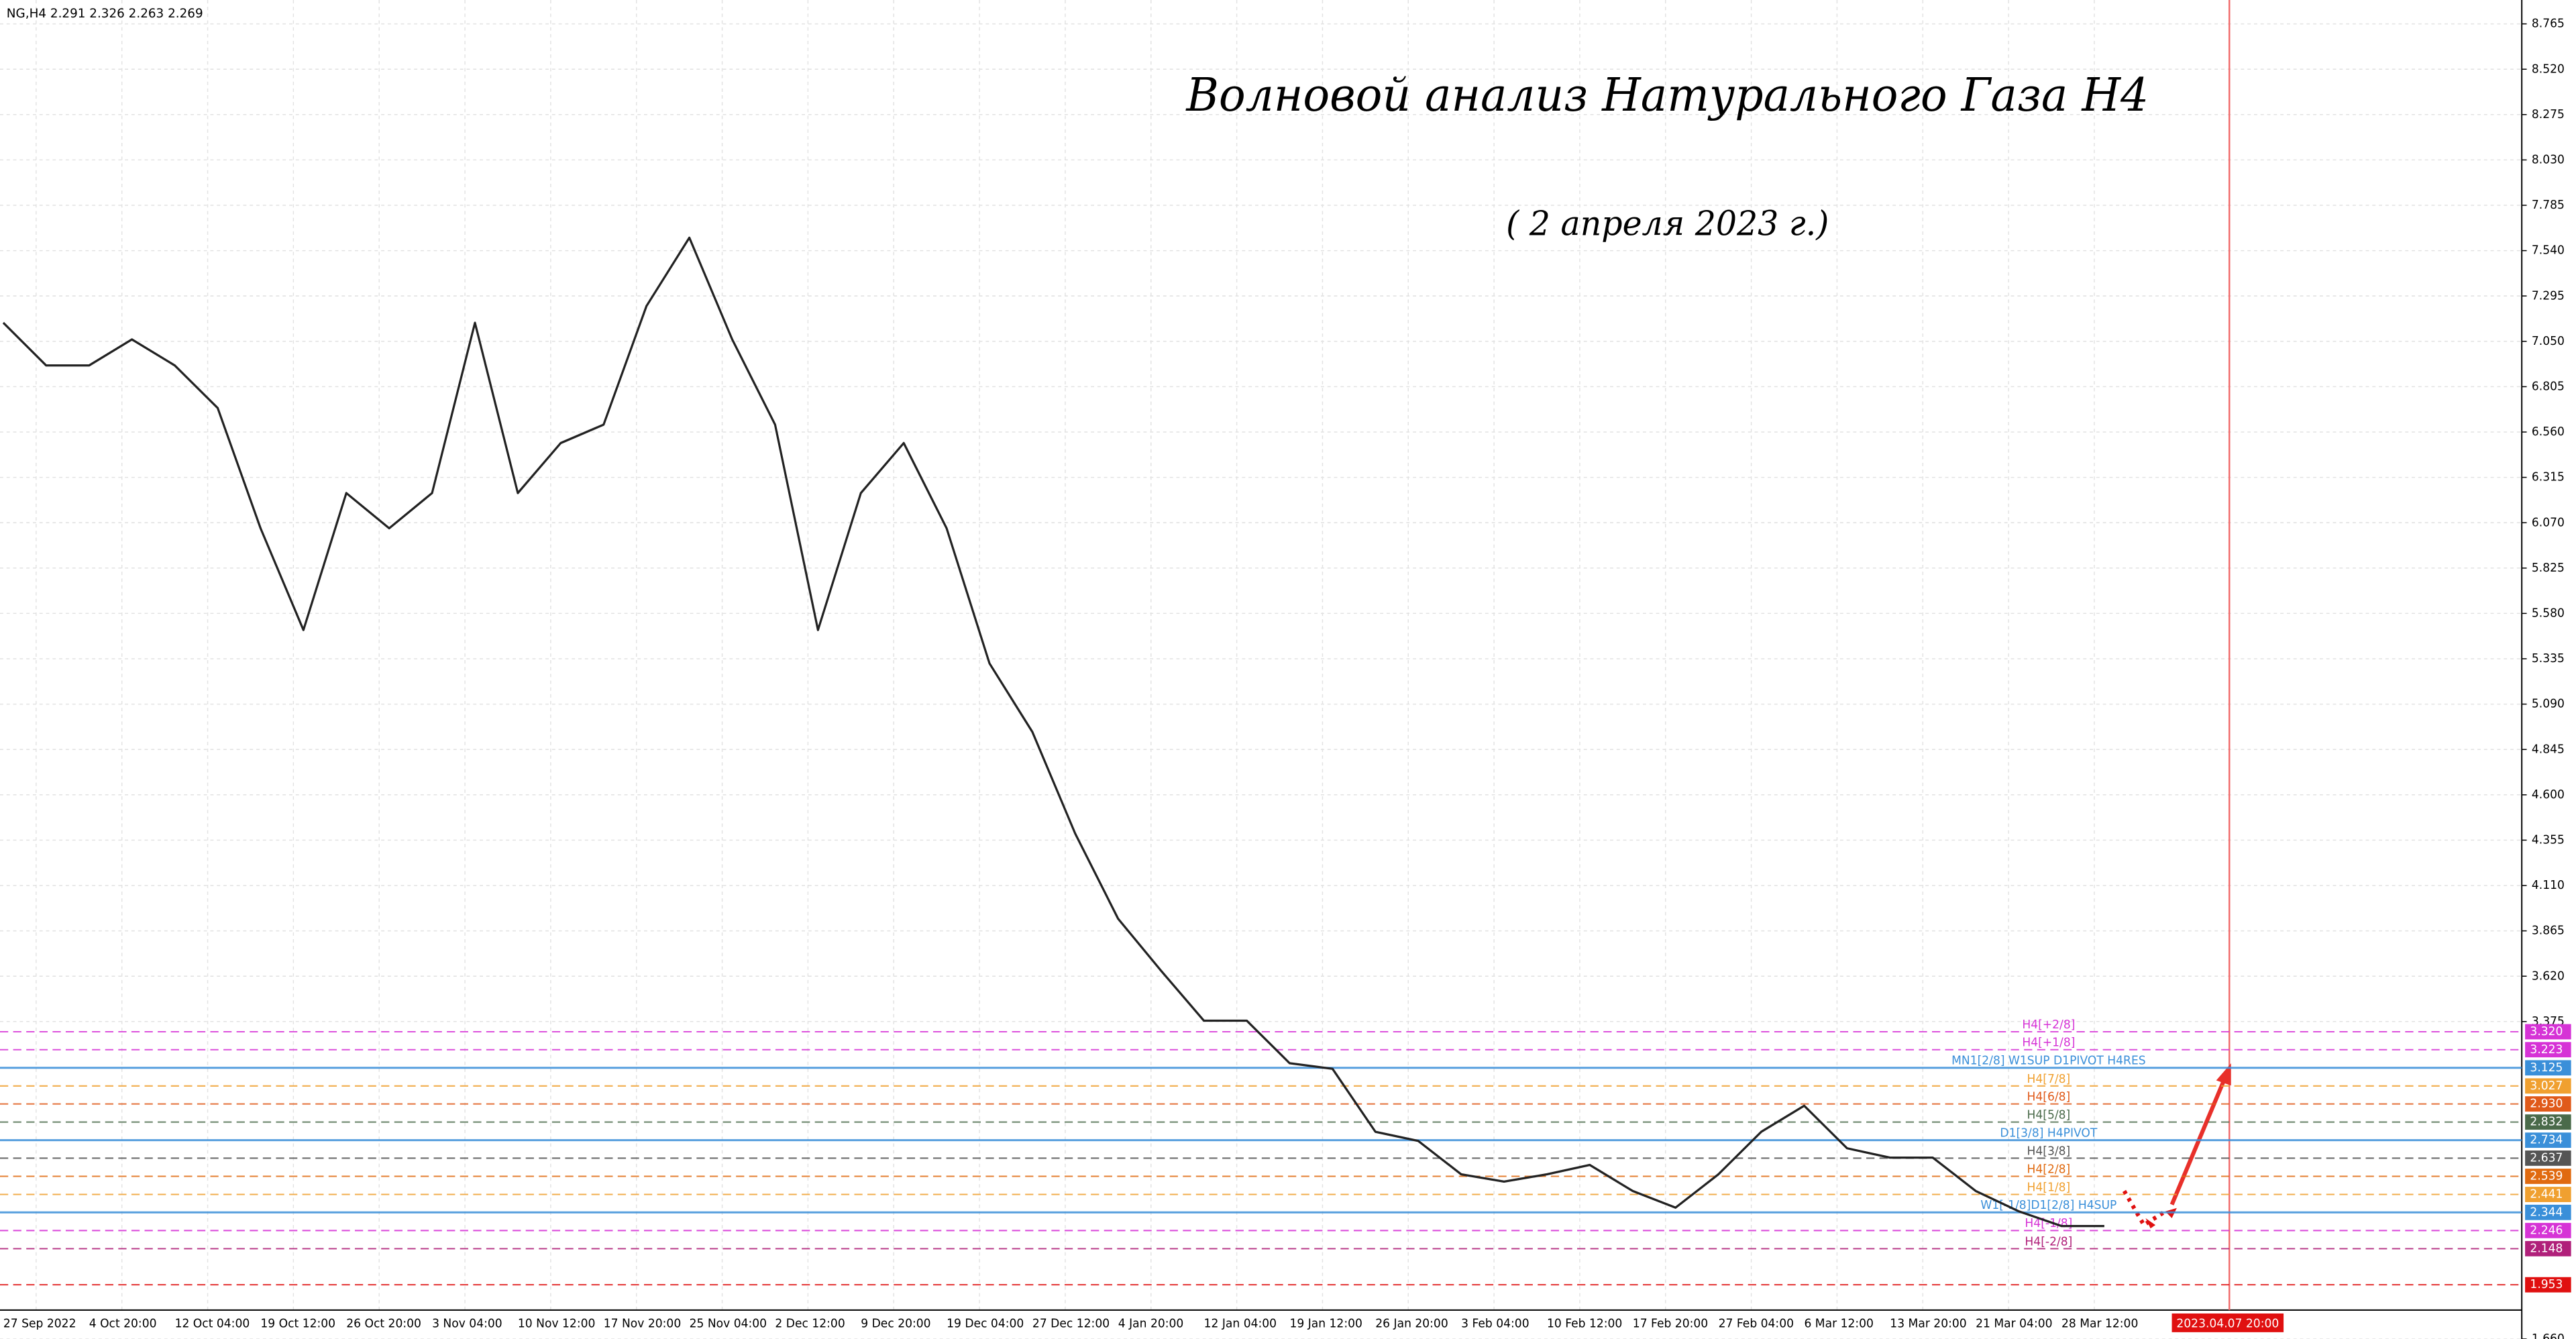 The height and width of the screenshot is (1339, 2576). What do you see at coordinates (2548, 477) in the screenshot?
I see `y-tick-label: 6.315` at bounding box center [2548, 477].